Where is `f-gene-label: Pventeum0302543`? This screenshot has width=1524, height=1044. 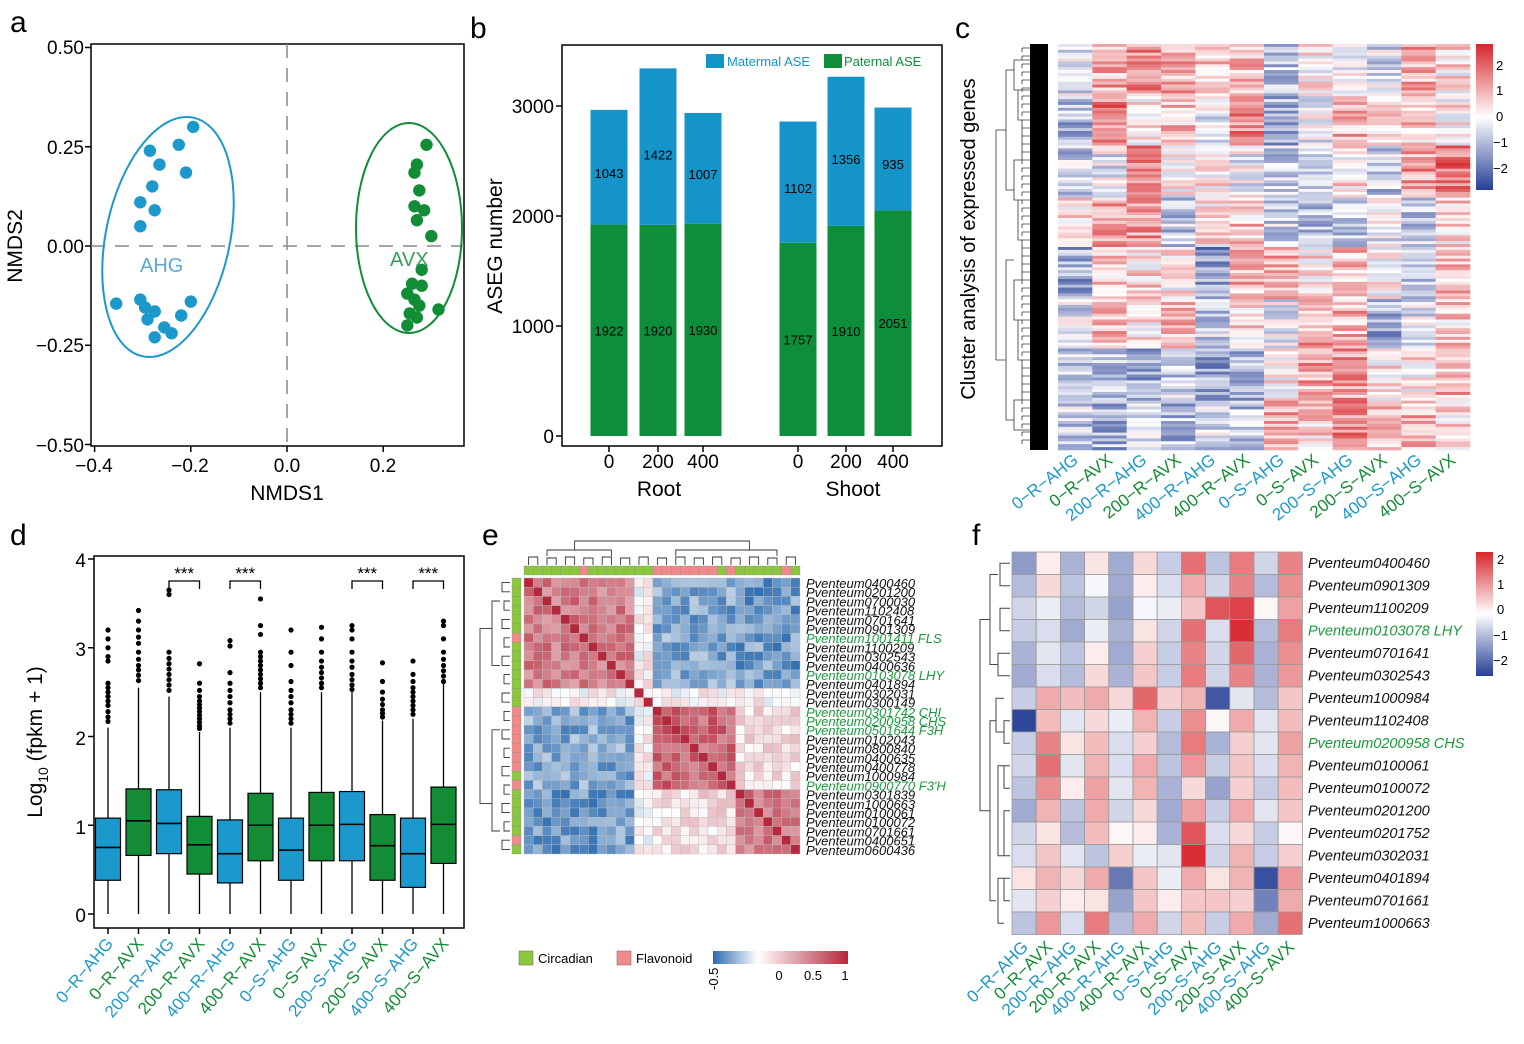 f-gene-label: Pventeum0302543 is located at coordinates (1369, 677).